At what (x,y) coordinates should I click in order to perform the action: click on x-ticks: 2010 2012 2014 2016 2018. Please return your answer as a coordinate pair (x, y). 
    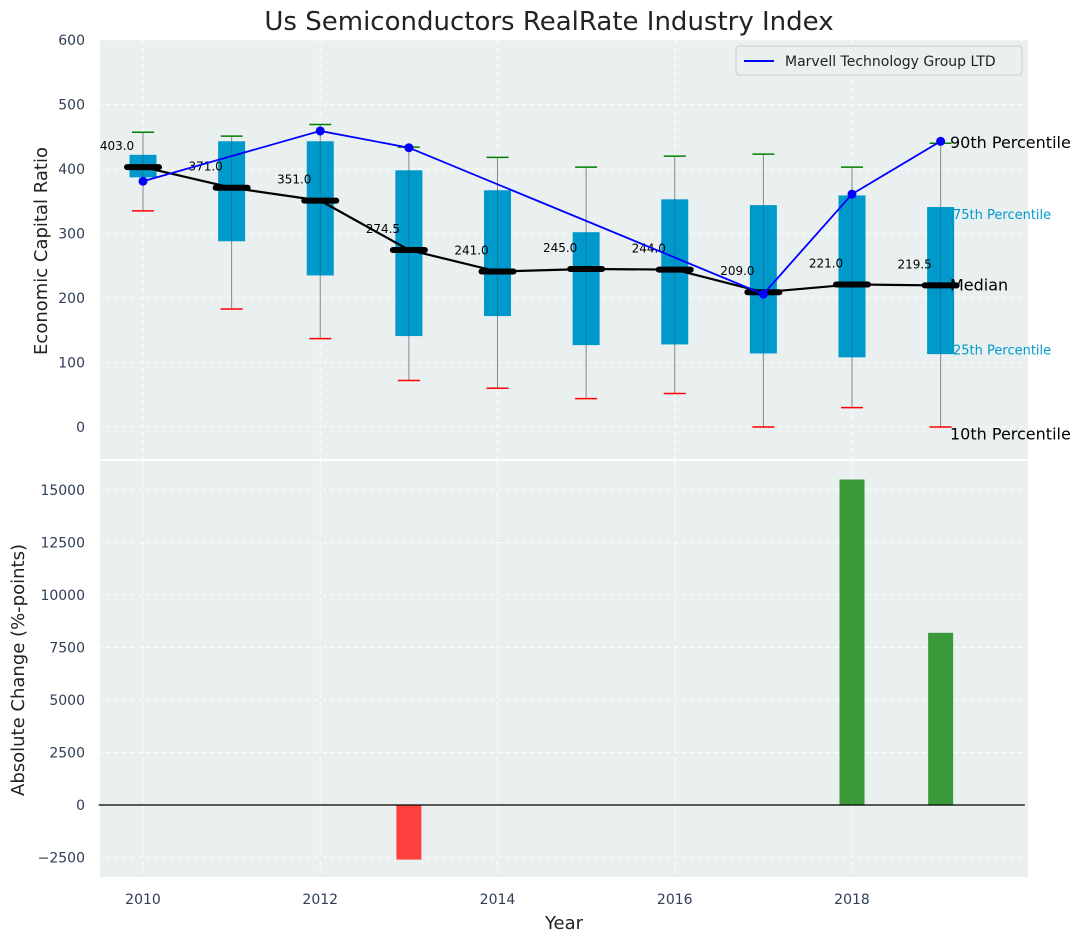
    Looking at the image, I should click on (497, 900).